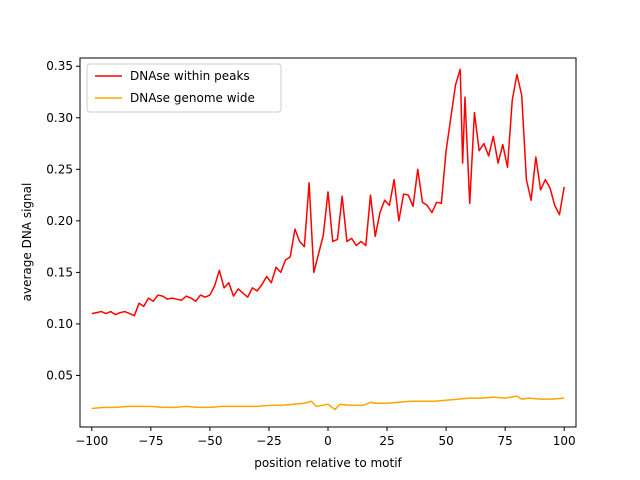  What do you see at coordinates (59, 118) in the screenshot?
I see `y-tick-label: 0.30` at bounding box center [59, 118].